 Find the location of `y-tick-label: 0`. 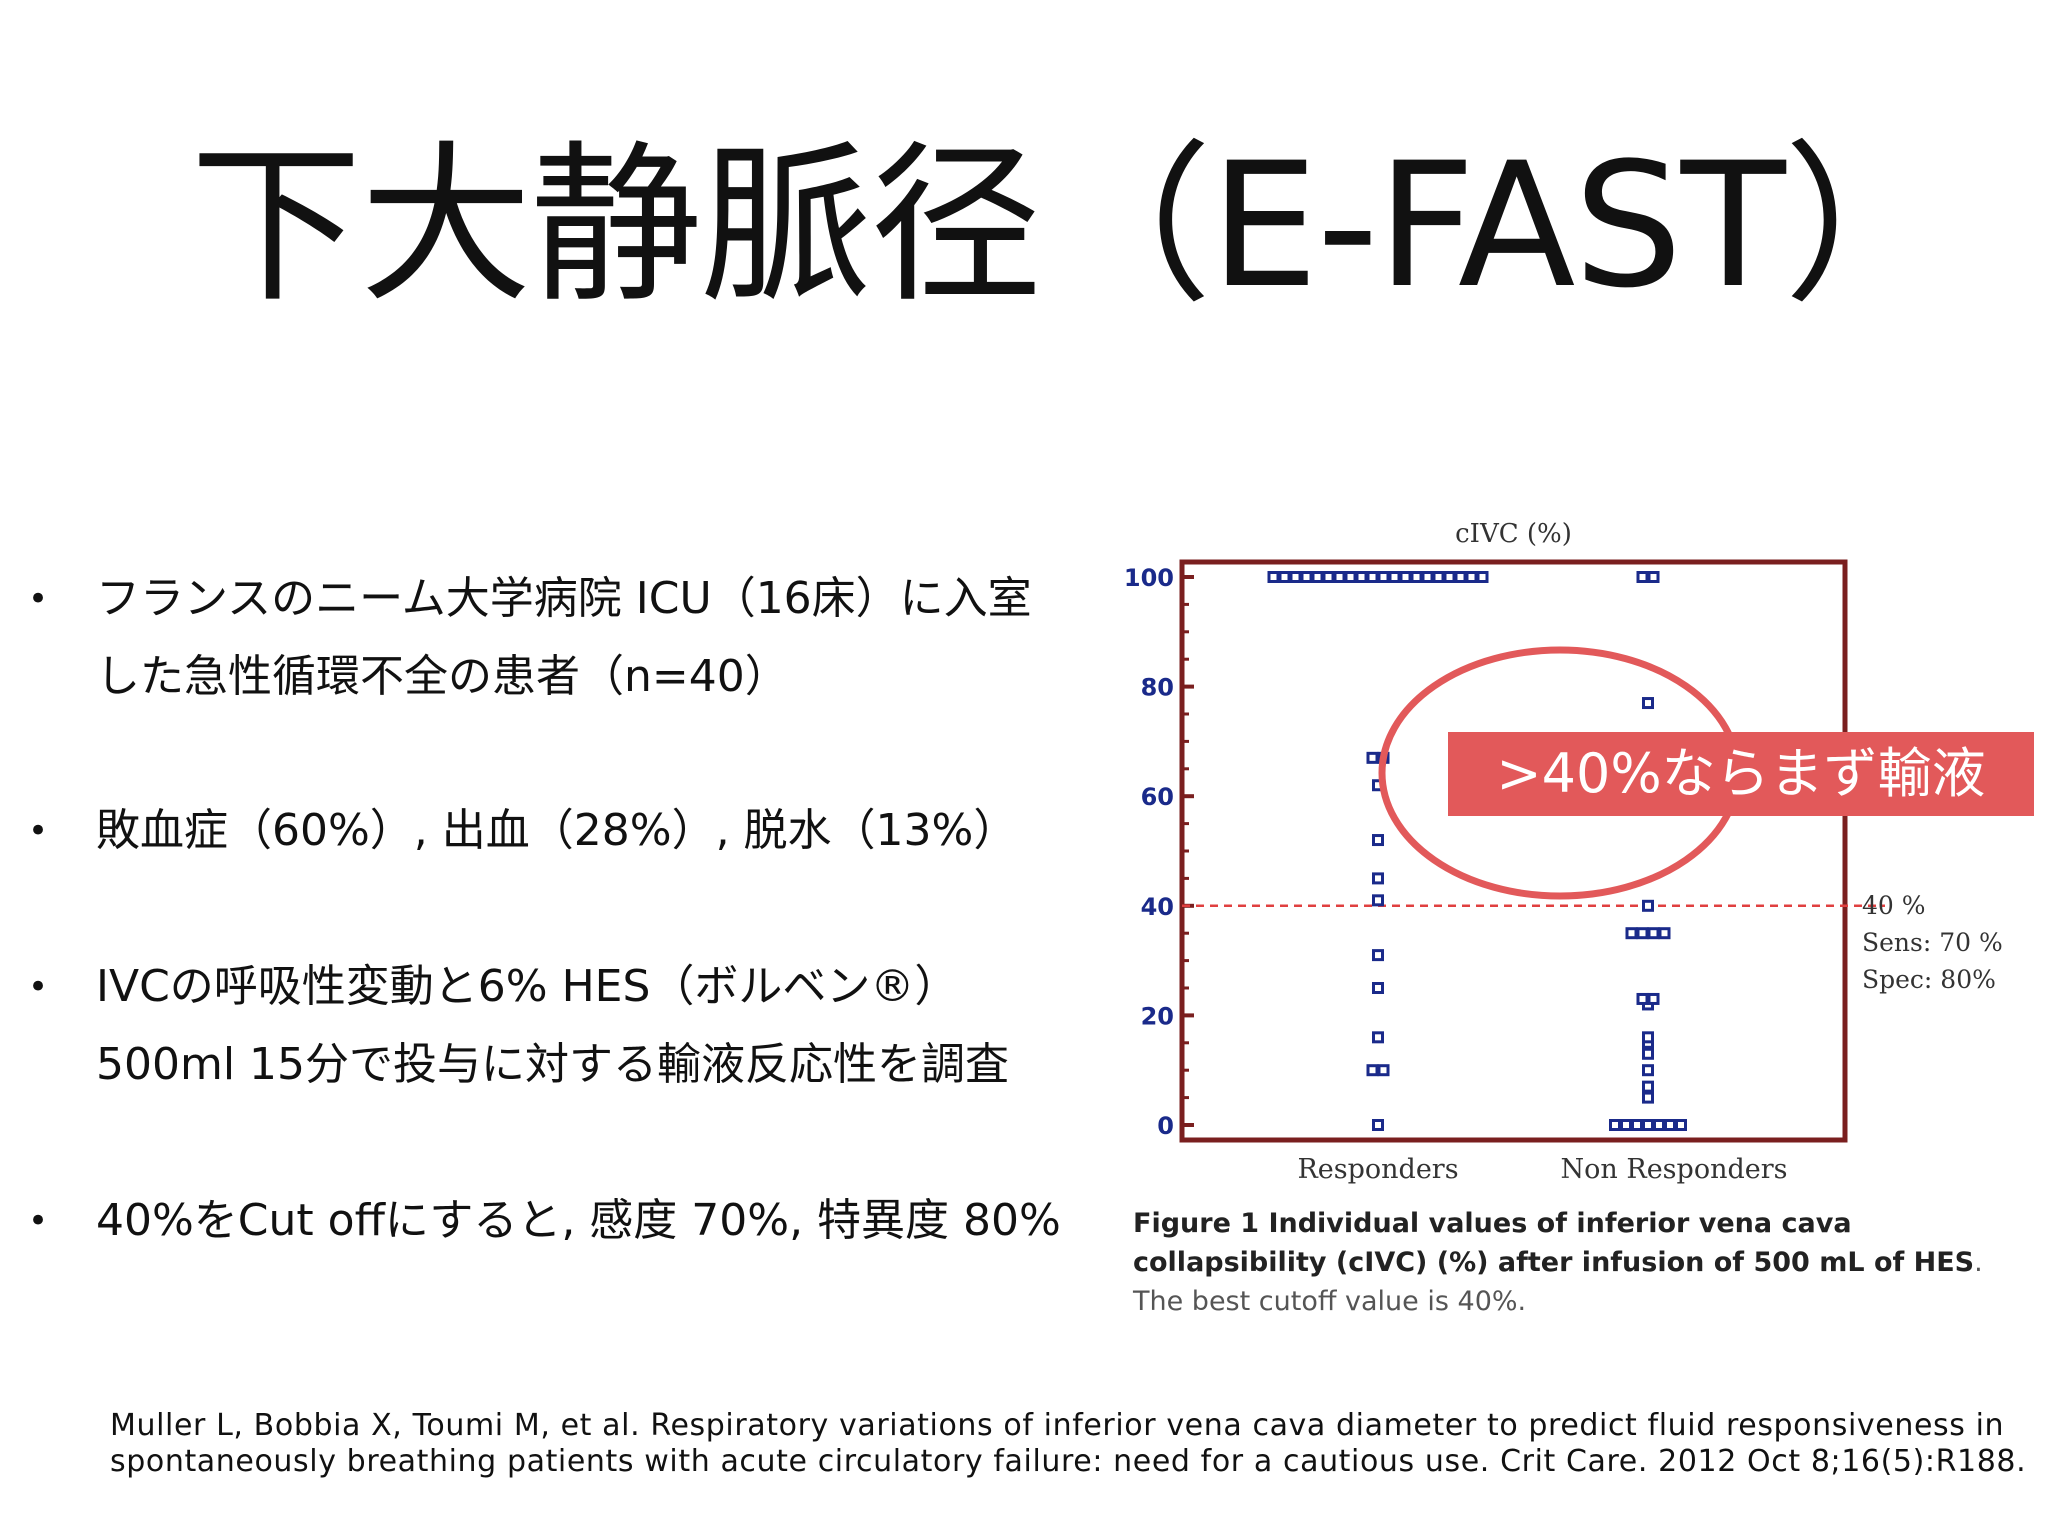

y-tick-label: 0 is located at coordinates (1165, 1126).